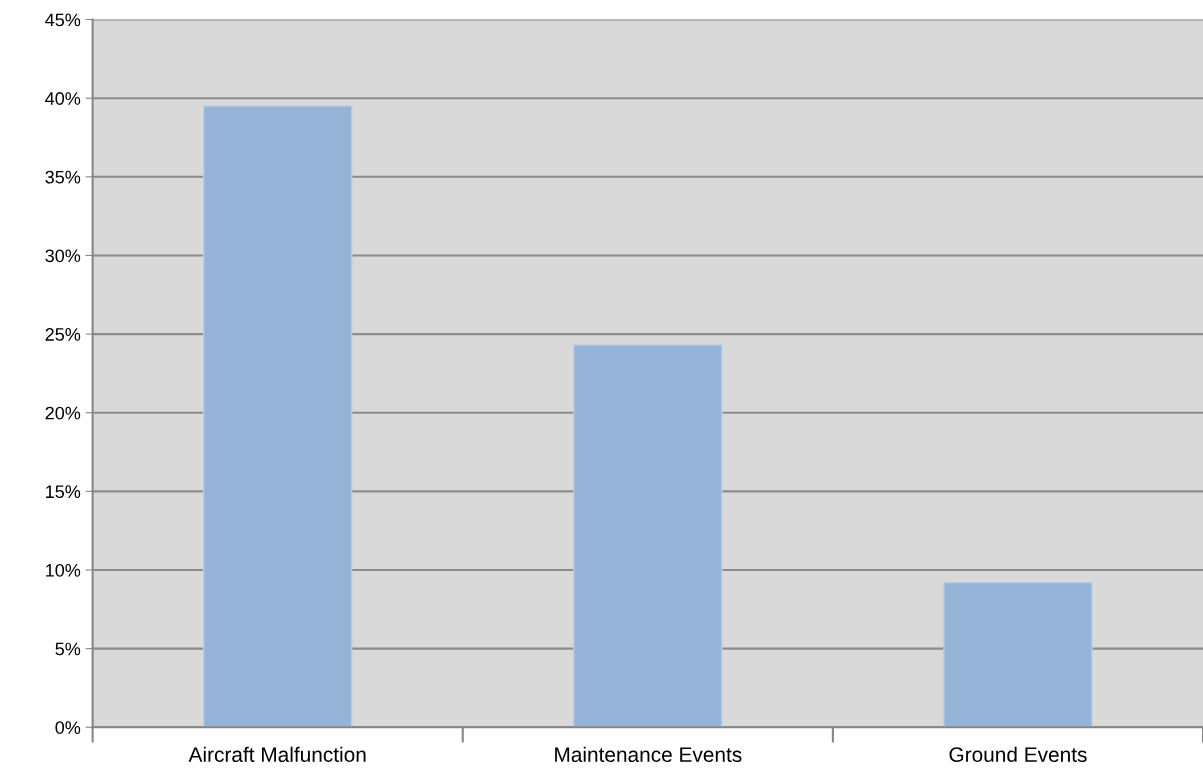 The height and width of the screenshot is (782, 1203). I want to click on y-tick-label: 0%, so click(68, 727).